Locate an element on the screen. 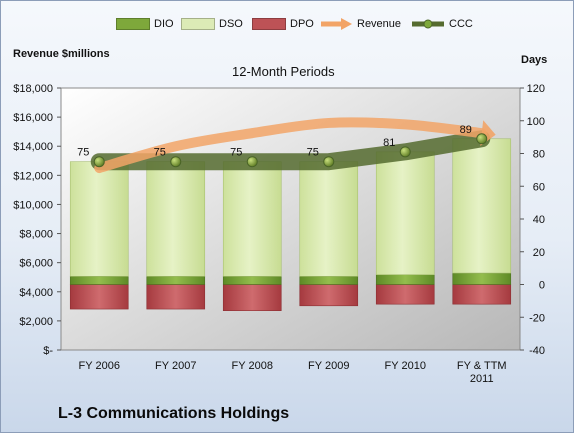 Image resolution: width=574 pixels, height=433 pixels. left-axis-tick-label: $- is located at coordinates (48, 351).